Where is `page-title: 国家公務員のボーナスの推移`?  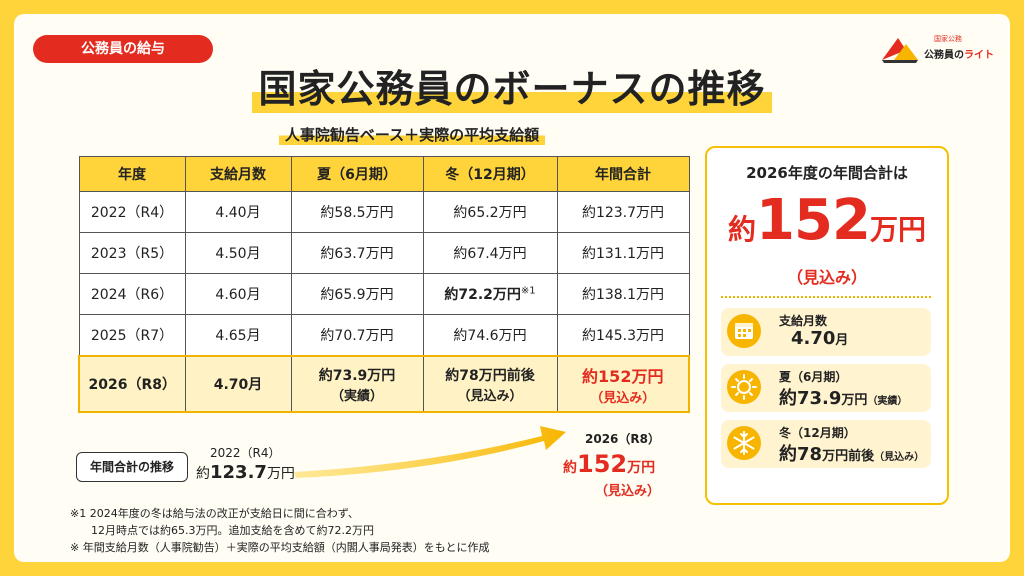
page-title: 国家公務員のボーナスの推移 is located at coordinates (512, 85).